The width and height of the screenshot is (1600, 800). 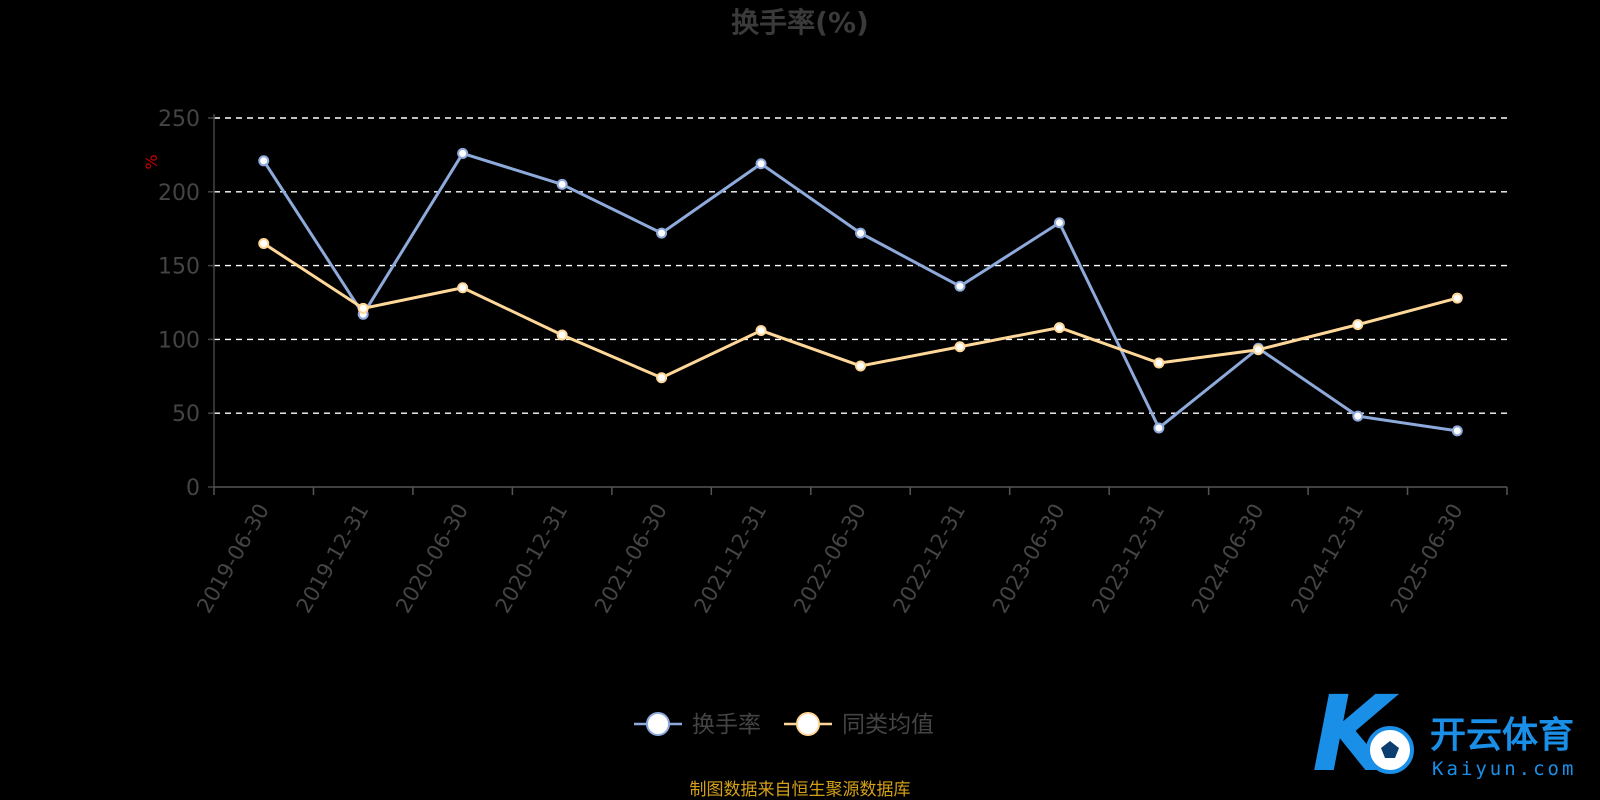 What do you see at coordinates (731, 559) in the screenshot?
I see `x-tick-label: 2021-12-31` at bounding box center [731, 559].